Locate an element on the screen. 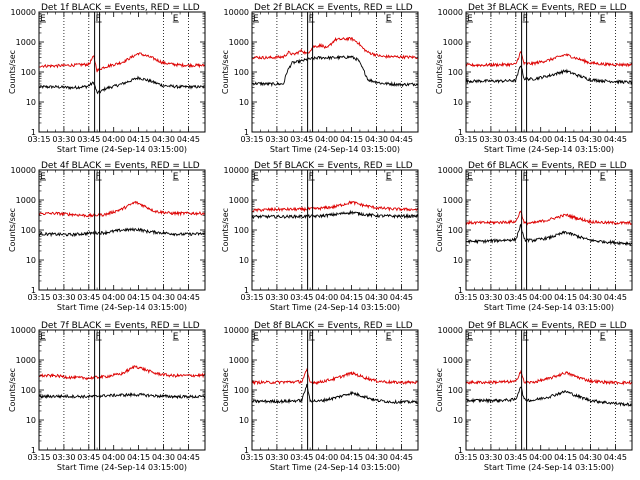 This screenshot has width=640, height=480. panel-title: Det 2f BLACK = Events, RED = LLD is located at coordinates (333, 8).